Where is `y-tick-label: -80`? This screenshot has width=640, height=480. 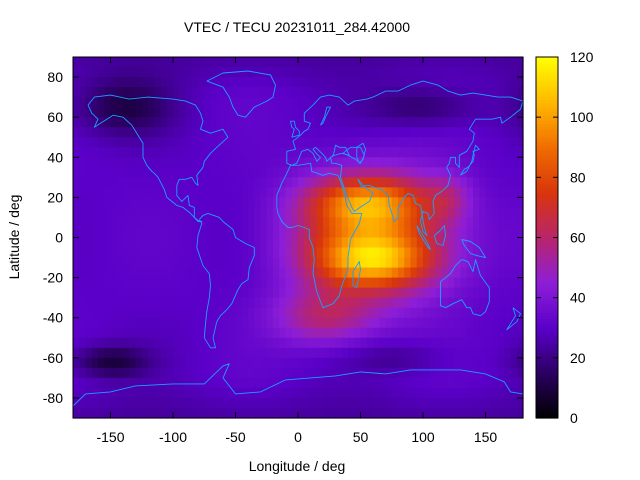 y-tick-label: -80 is located at coordinates (53, 398).